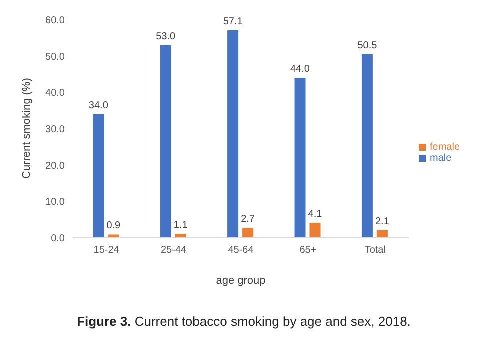 This screenshot has height=350, width=488. I want to click on data-label: 50.5, so click(368, 46).